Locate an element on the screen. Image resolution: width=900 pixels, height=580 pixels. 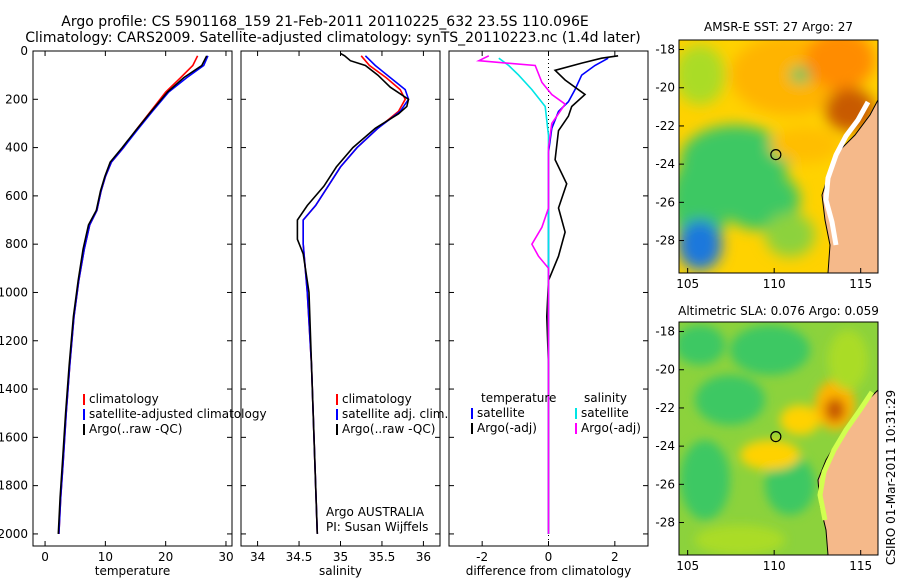
sst-map-xtick-label: 110 is located at coordinates (774, 284).